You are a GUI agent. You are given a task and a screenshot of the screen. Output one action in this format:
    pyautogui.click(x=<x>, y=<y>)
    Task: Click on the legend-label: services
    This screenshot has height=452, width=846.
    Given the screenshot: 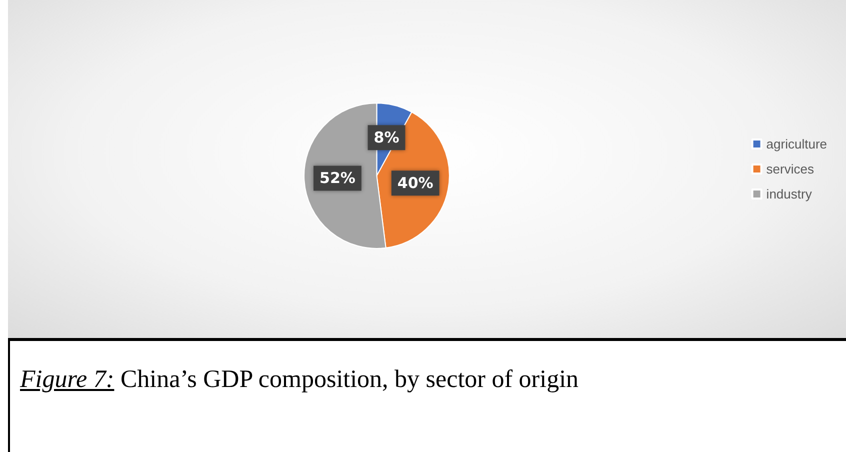 What is the action you would take?
    pyautogui.click(x=790, y=169)
    